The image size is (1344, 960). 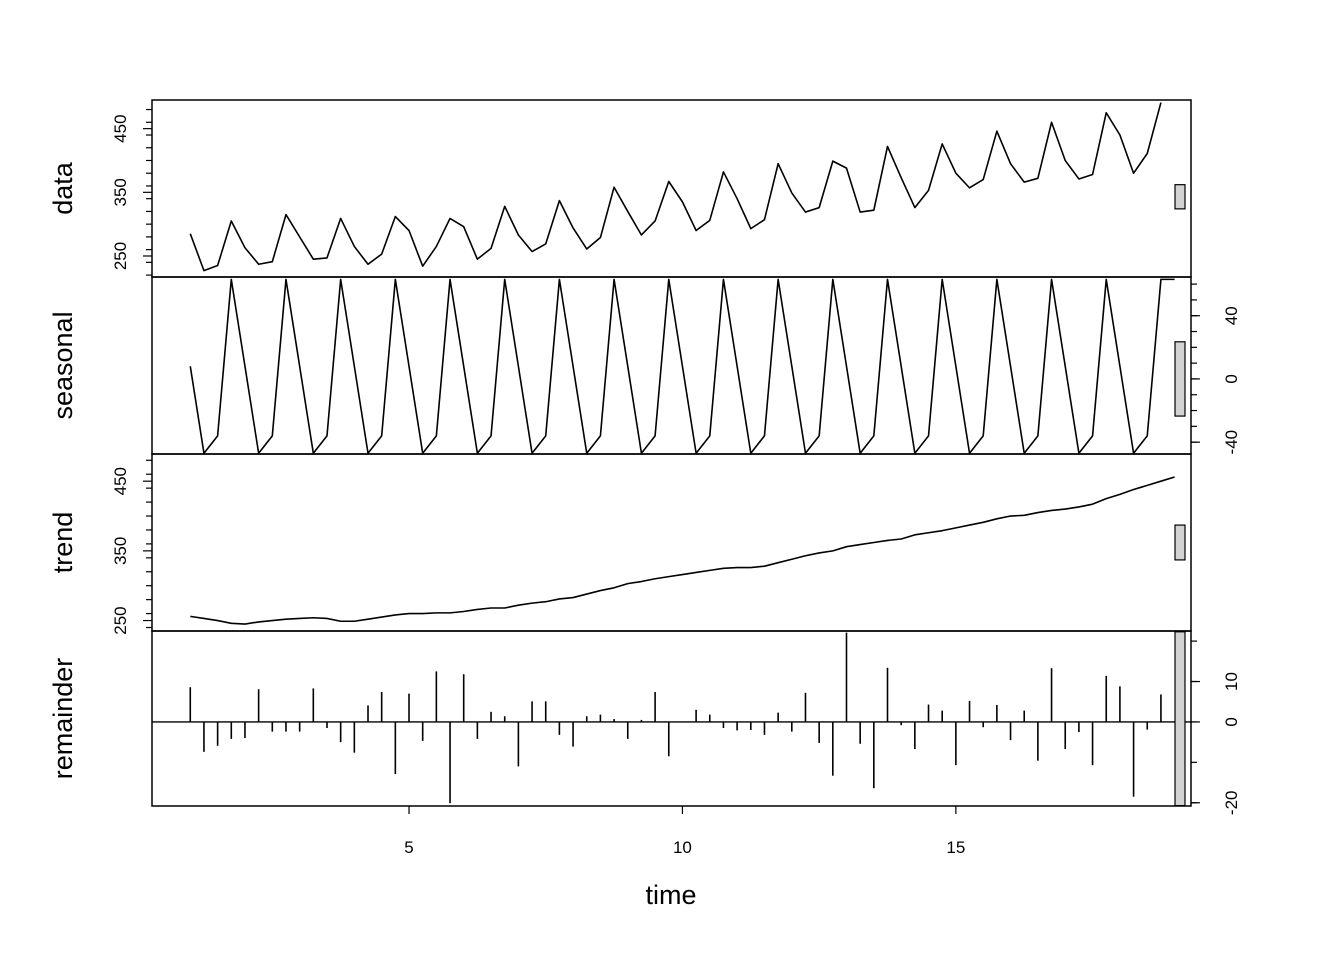 What do you see at coordinates (120, 192) in the screenshot?
I see `y-tick-label-data: 350` at bounding box center [120, 192].